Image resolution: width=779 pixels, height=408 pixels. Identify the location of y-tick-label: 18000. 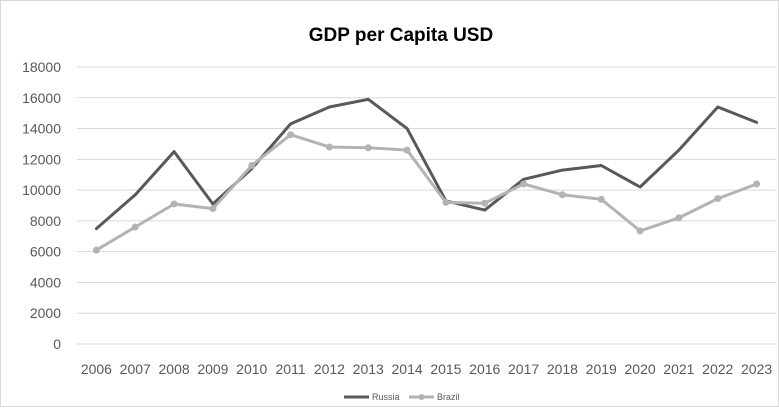
(41, 67).